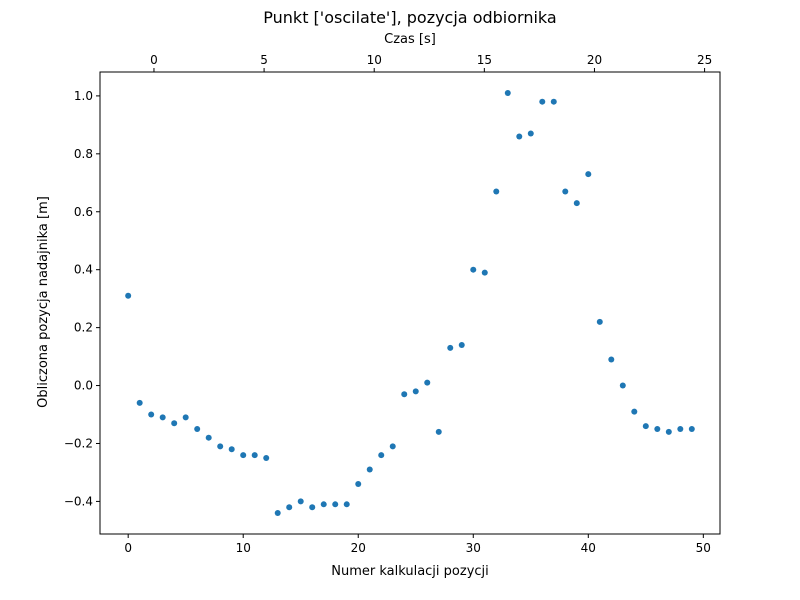  Describe the element at coordinates (704, 60) in the screenshot. I see `top-tick-label: 25` at that location.